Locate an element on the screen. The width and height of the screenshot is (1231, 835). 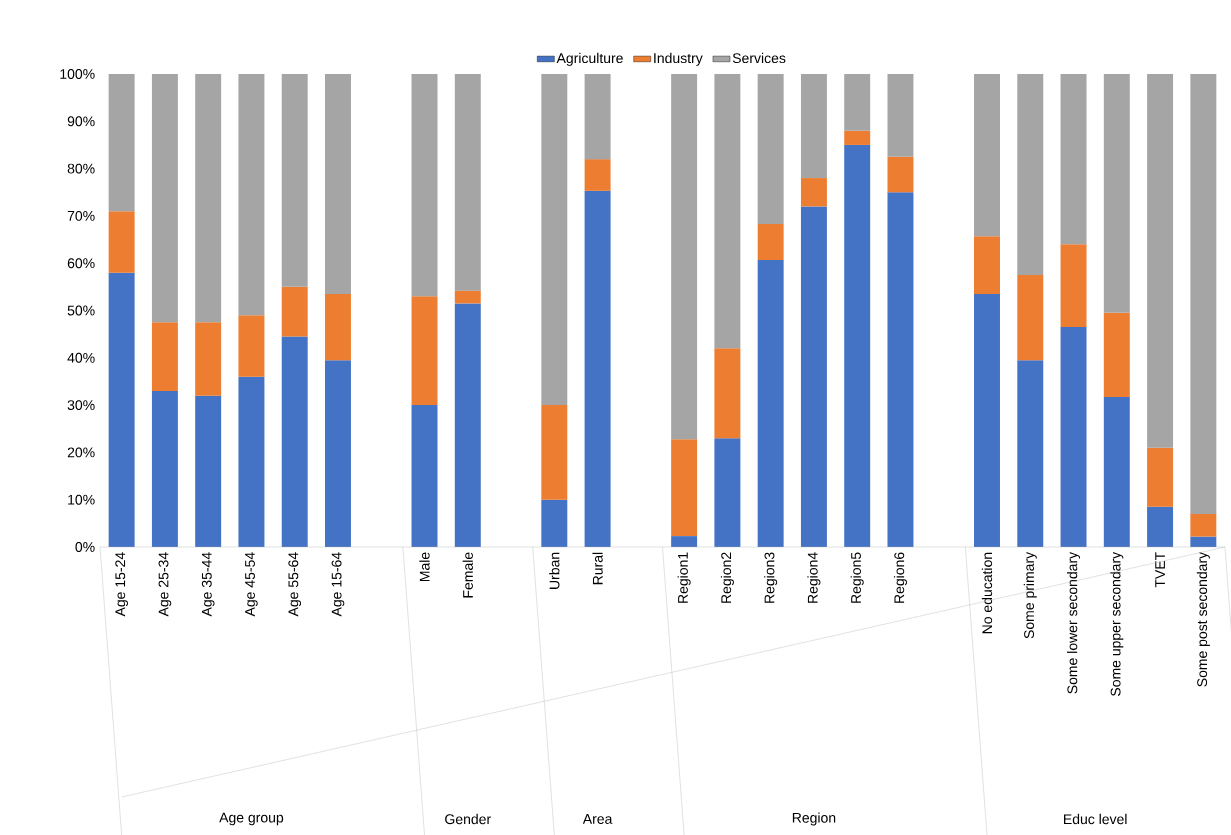
text: Gender is located at coordinates (468, 819).